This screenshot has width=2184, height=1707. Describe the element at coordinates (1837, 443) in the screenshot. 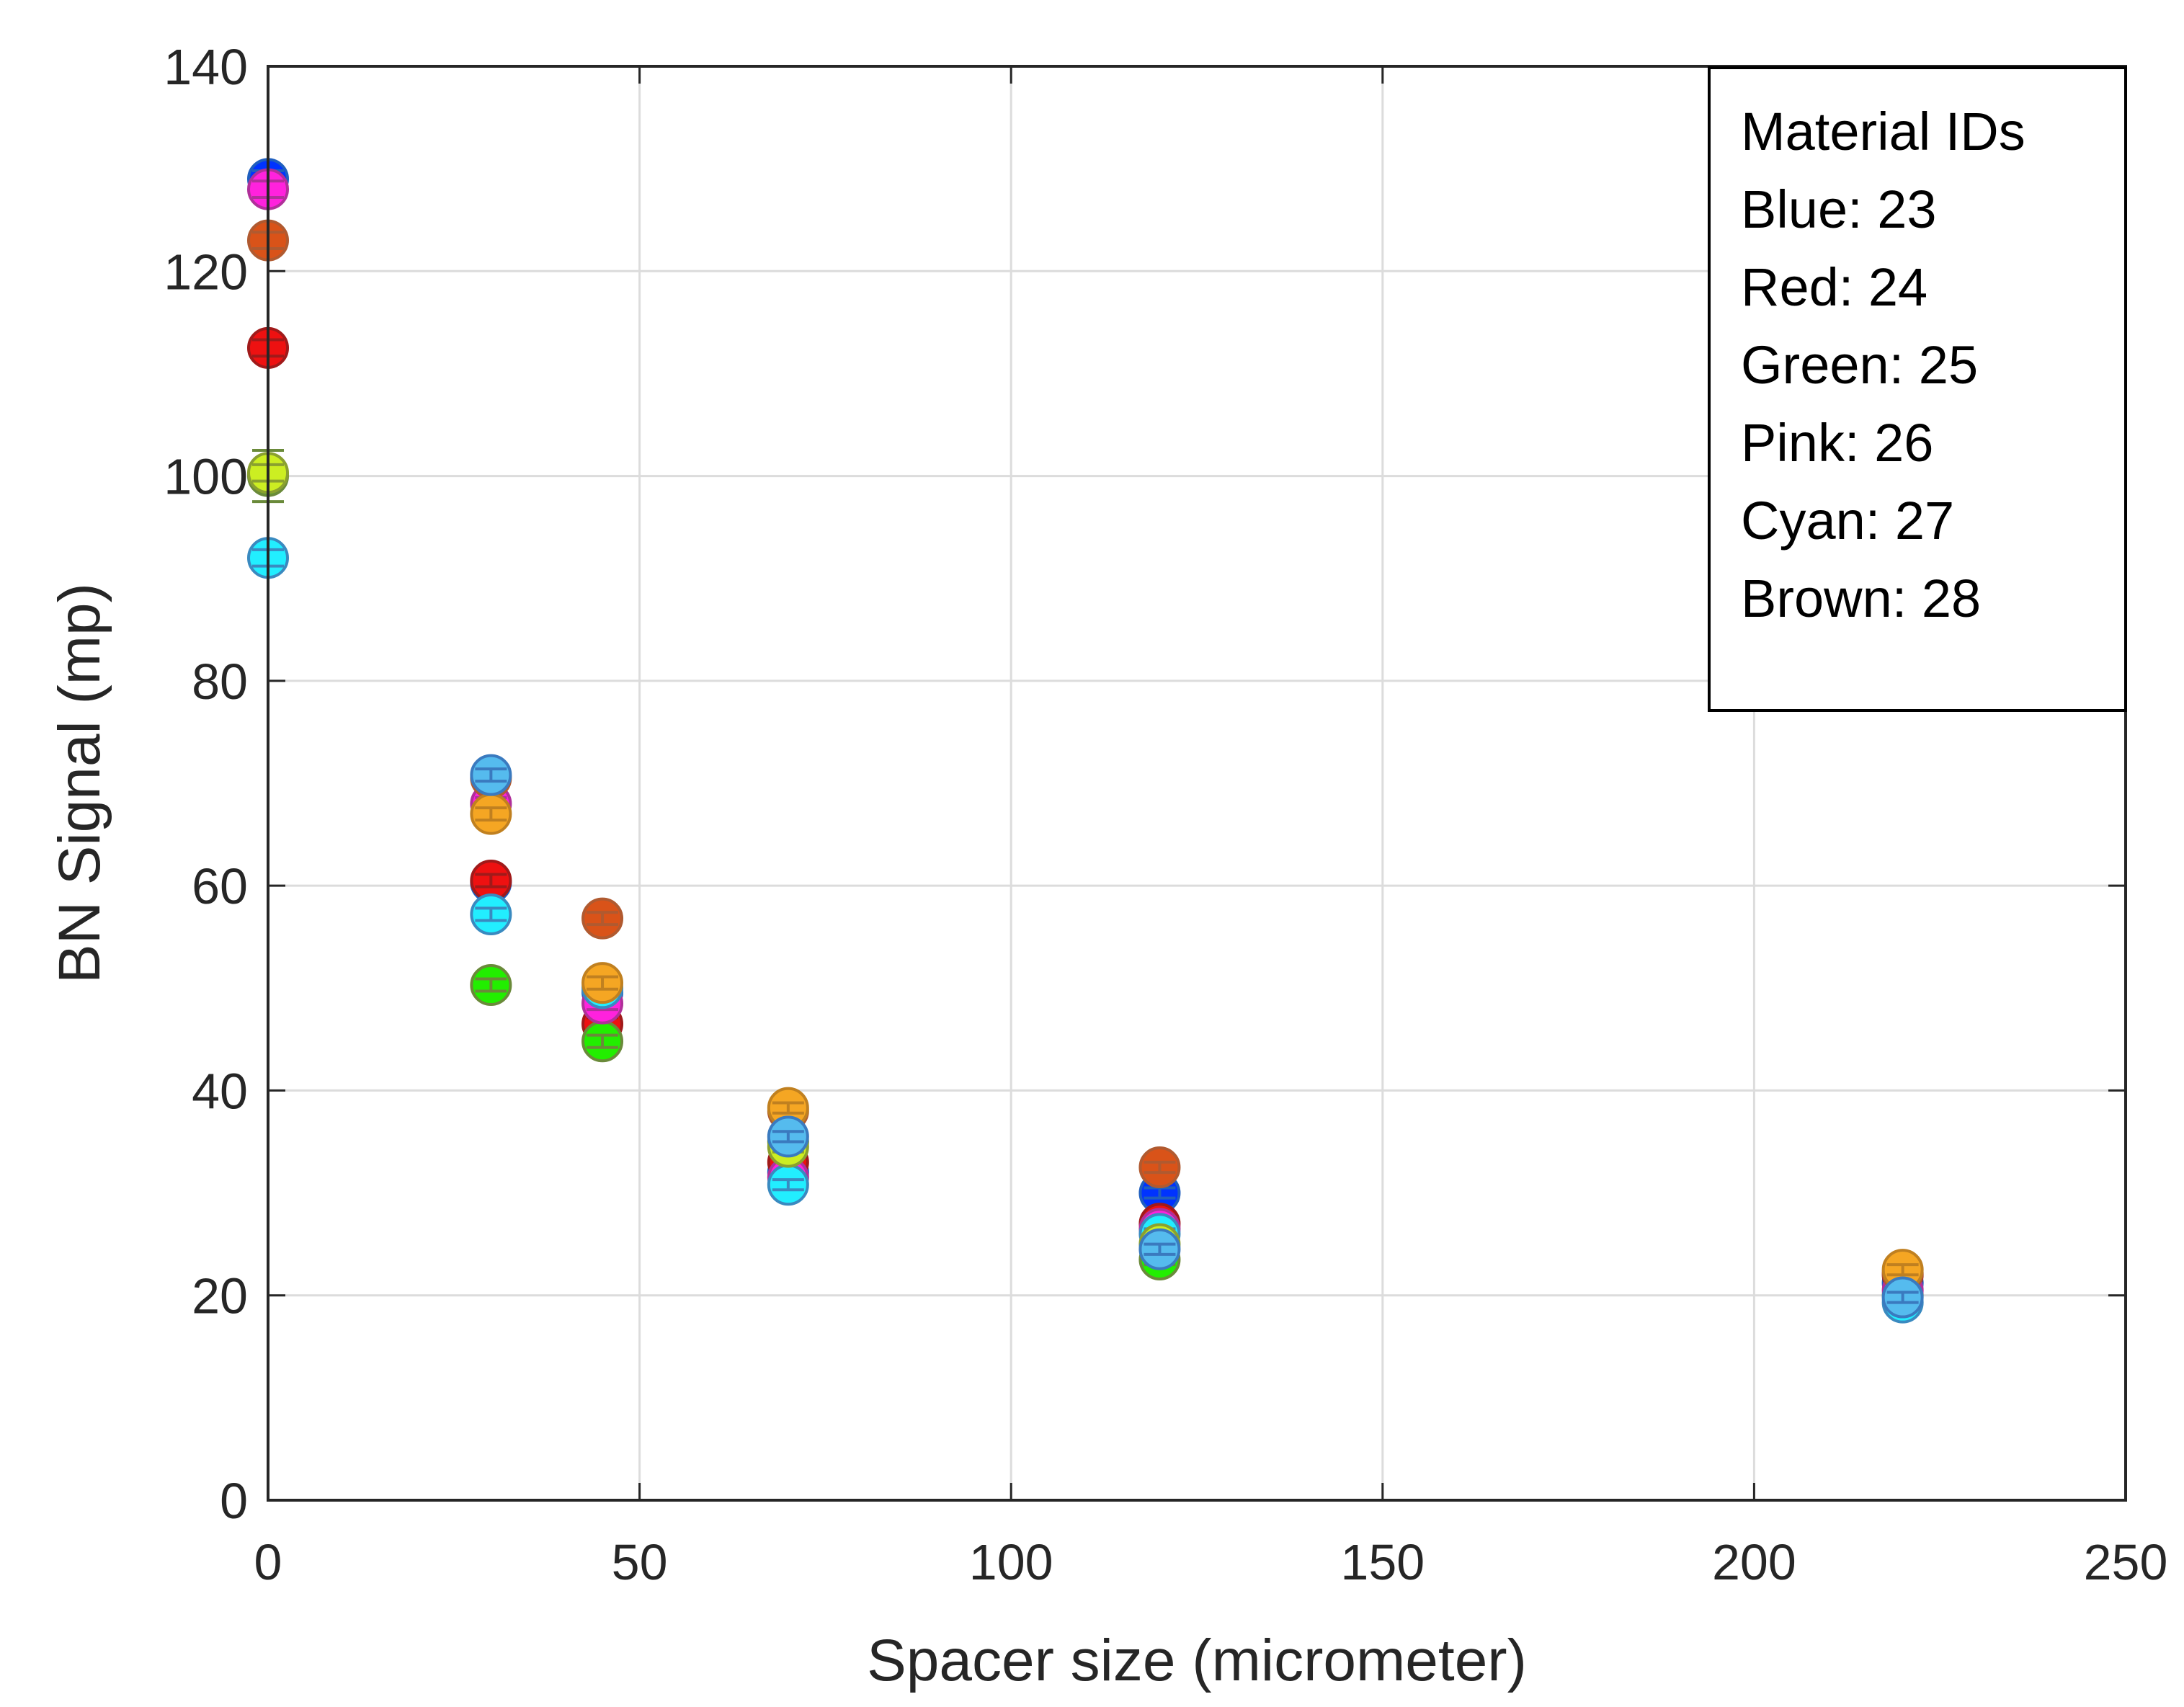

I see `legend-entry-pink: Pink: 26` at that location.